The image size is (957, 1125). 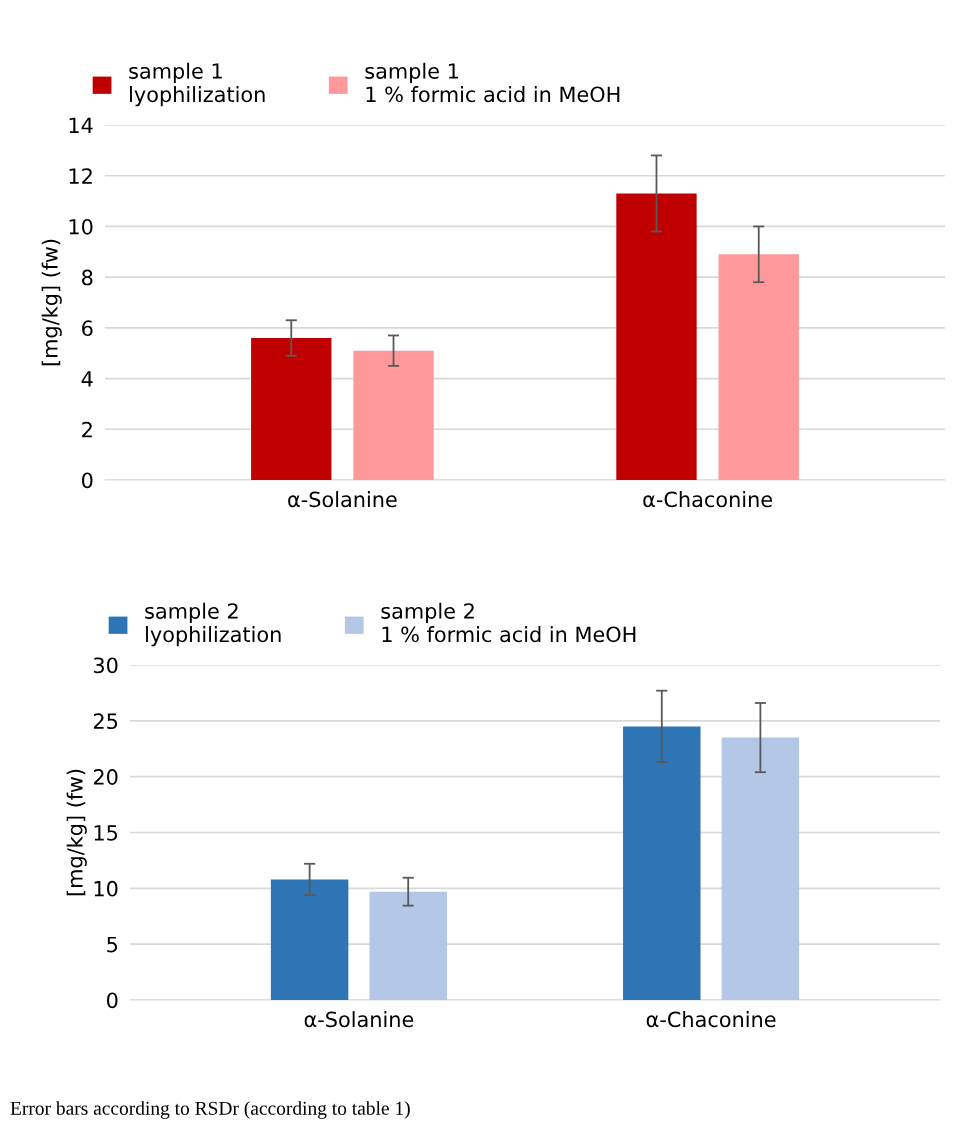 I want to click on legend-label: sample 2 1 % formic acid in MeOH, so click(x=508, y=622).